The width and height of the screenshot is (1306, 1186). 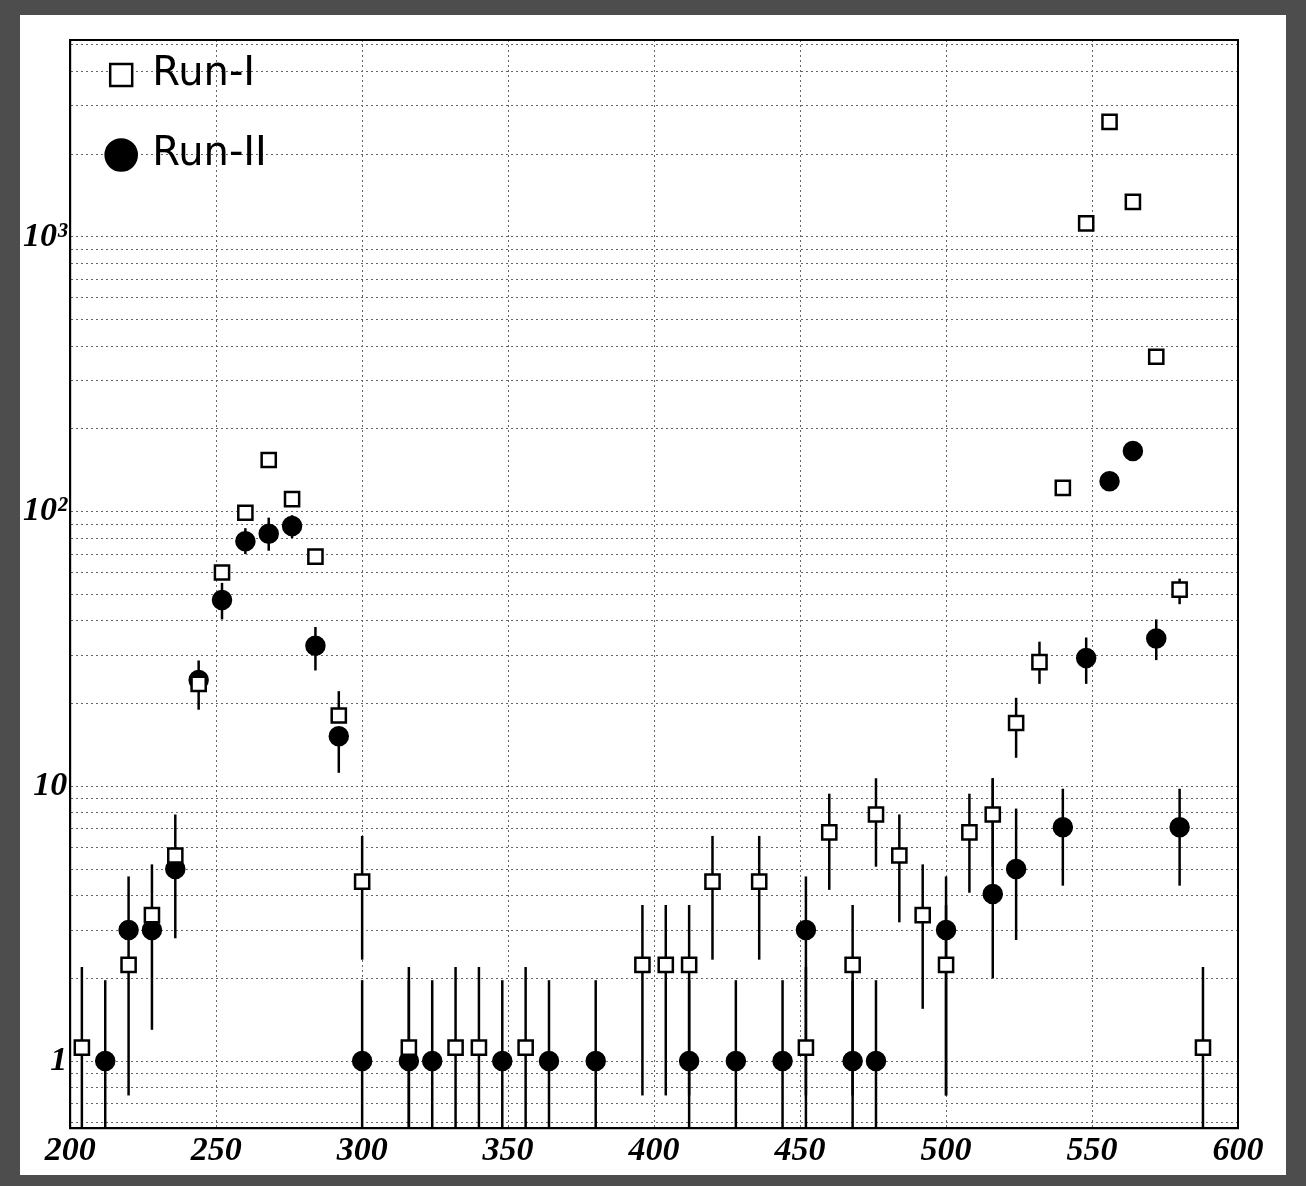 What do you see at coordinates (946, 1149) in the screenshot?
I see `x-tick-label: 500` at bounding box center [946, 1149].